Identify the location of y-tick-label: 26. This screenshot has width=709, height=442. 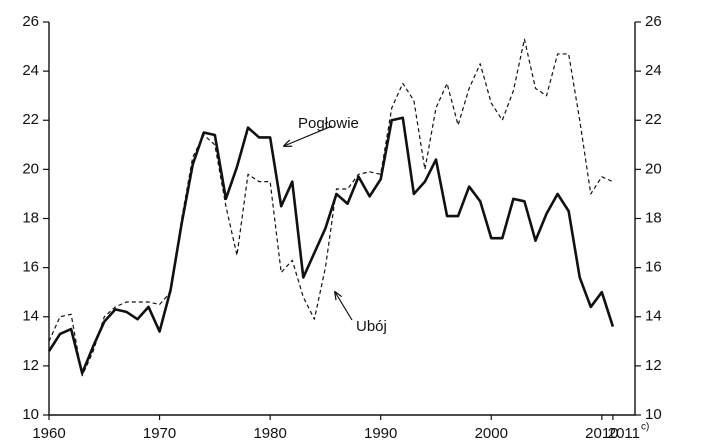
(30, 21).